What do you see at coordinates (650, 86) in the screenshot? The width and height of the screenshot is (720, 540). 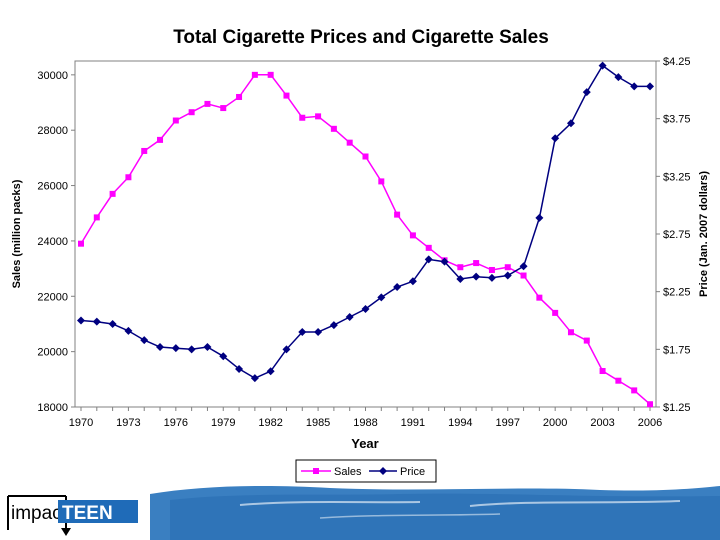 I see `price-point-2006` at bounding box center [650, 86].